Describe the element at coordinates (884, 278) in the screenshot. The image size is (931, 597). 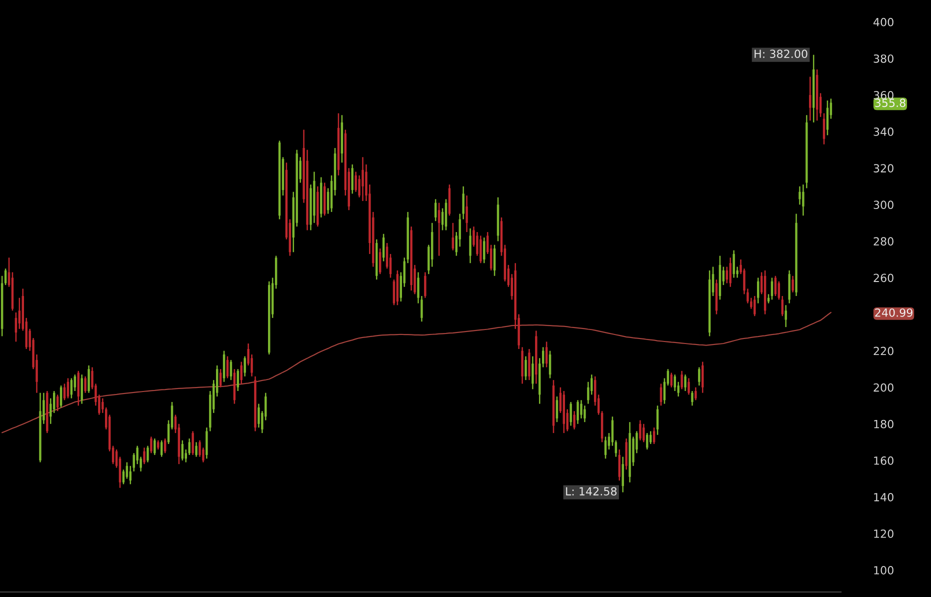
I see `y-tick-label: 260` at that location.